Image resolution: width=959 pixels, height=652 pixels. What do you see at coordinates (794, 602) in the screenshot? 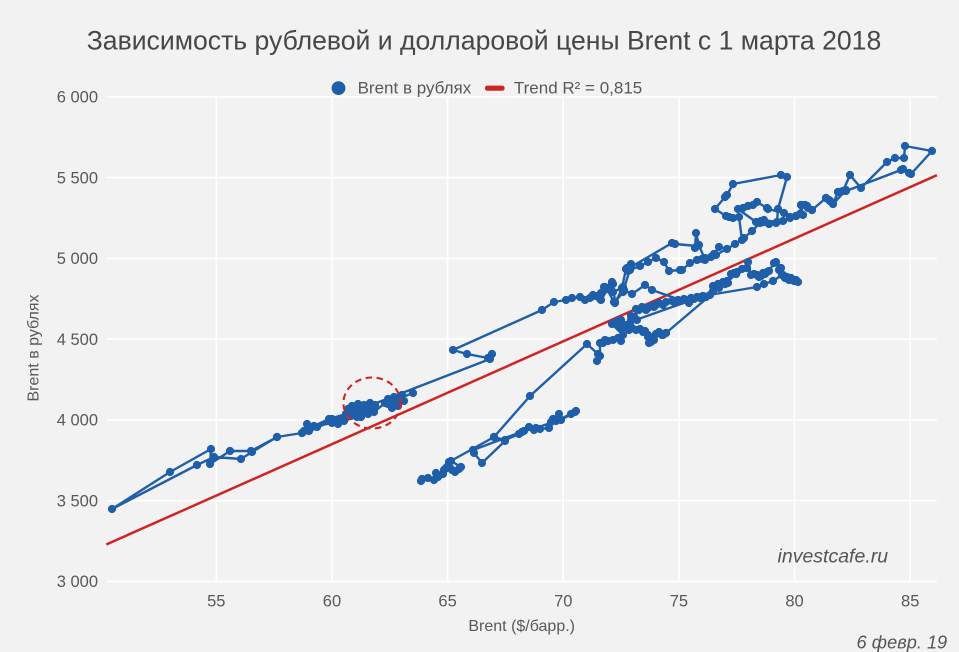
I see `svg-text: 80` at bounding box center [794, 602].